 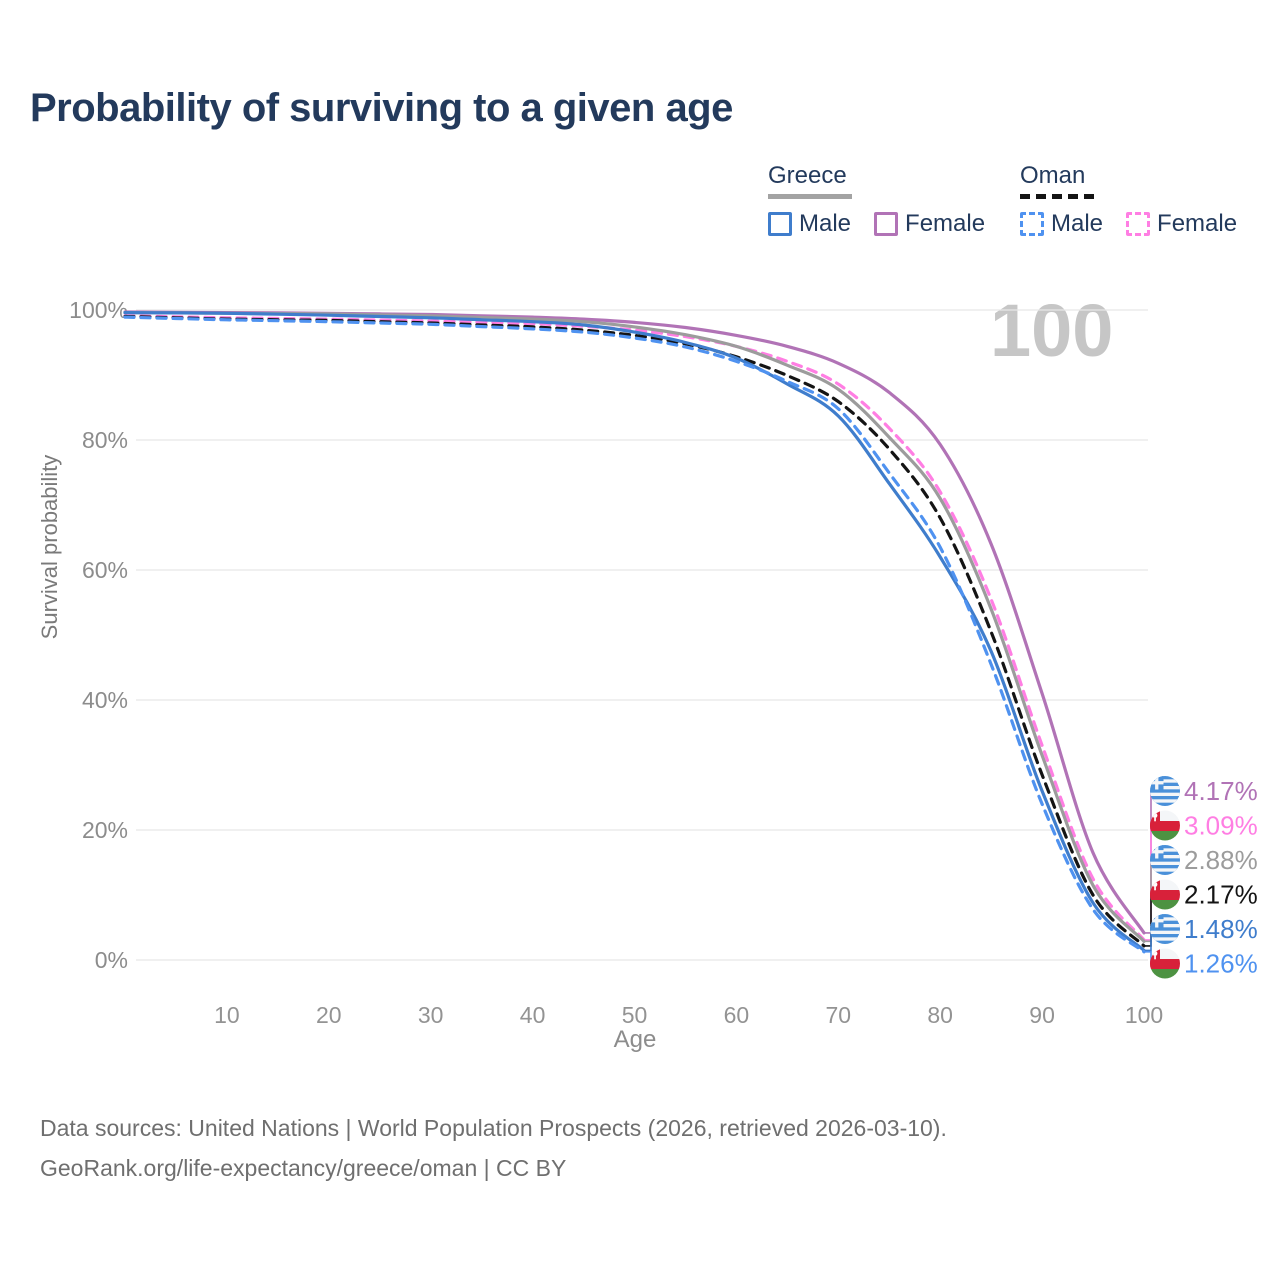 I want to click on end-label-value-greece_total: 2.88%, so click(x=1221, y=860).